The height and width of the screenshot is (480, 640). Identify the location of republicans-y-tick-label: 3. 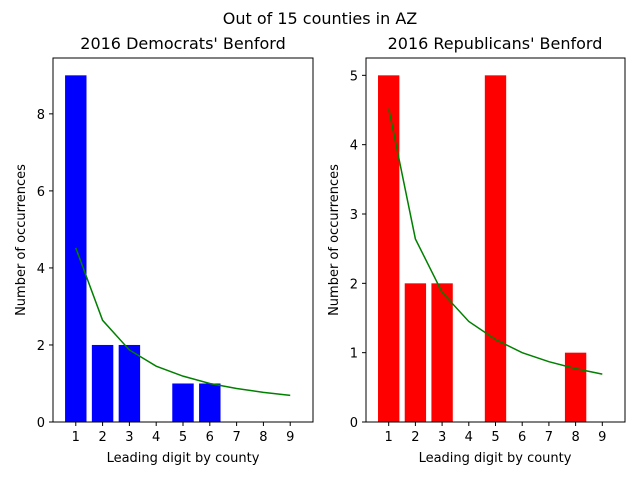
(354, 215).